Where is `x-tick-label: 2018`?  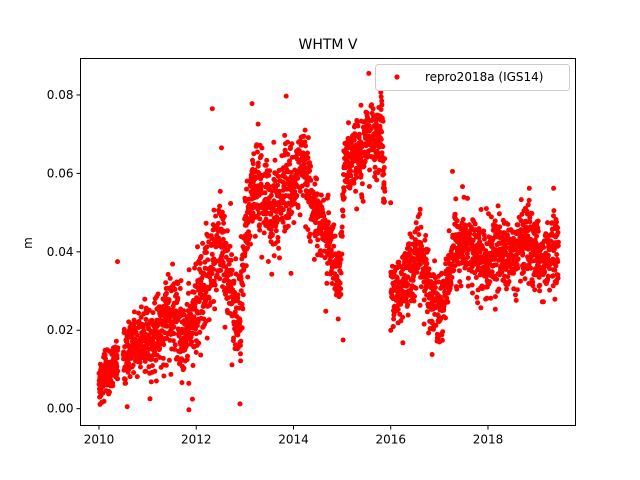 x-tick-label: 2018 is located at coordinates (488, 440).